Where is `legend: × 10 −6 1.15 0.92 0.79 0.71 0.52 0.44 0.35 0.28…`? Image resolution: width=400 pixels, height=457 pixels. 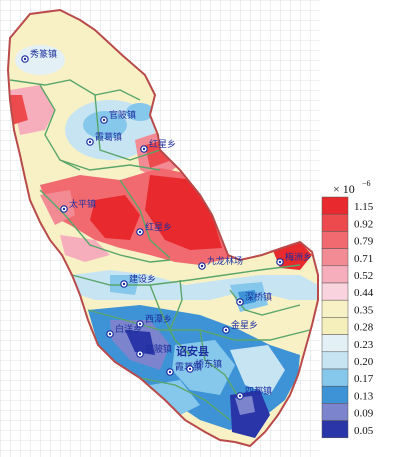 legend: × 10 −6 1.15 0.92 0.79 0.71 0.52 0.44 0.35 0.28… is located at coordinates (347, 309).